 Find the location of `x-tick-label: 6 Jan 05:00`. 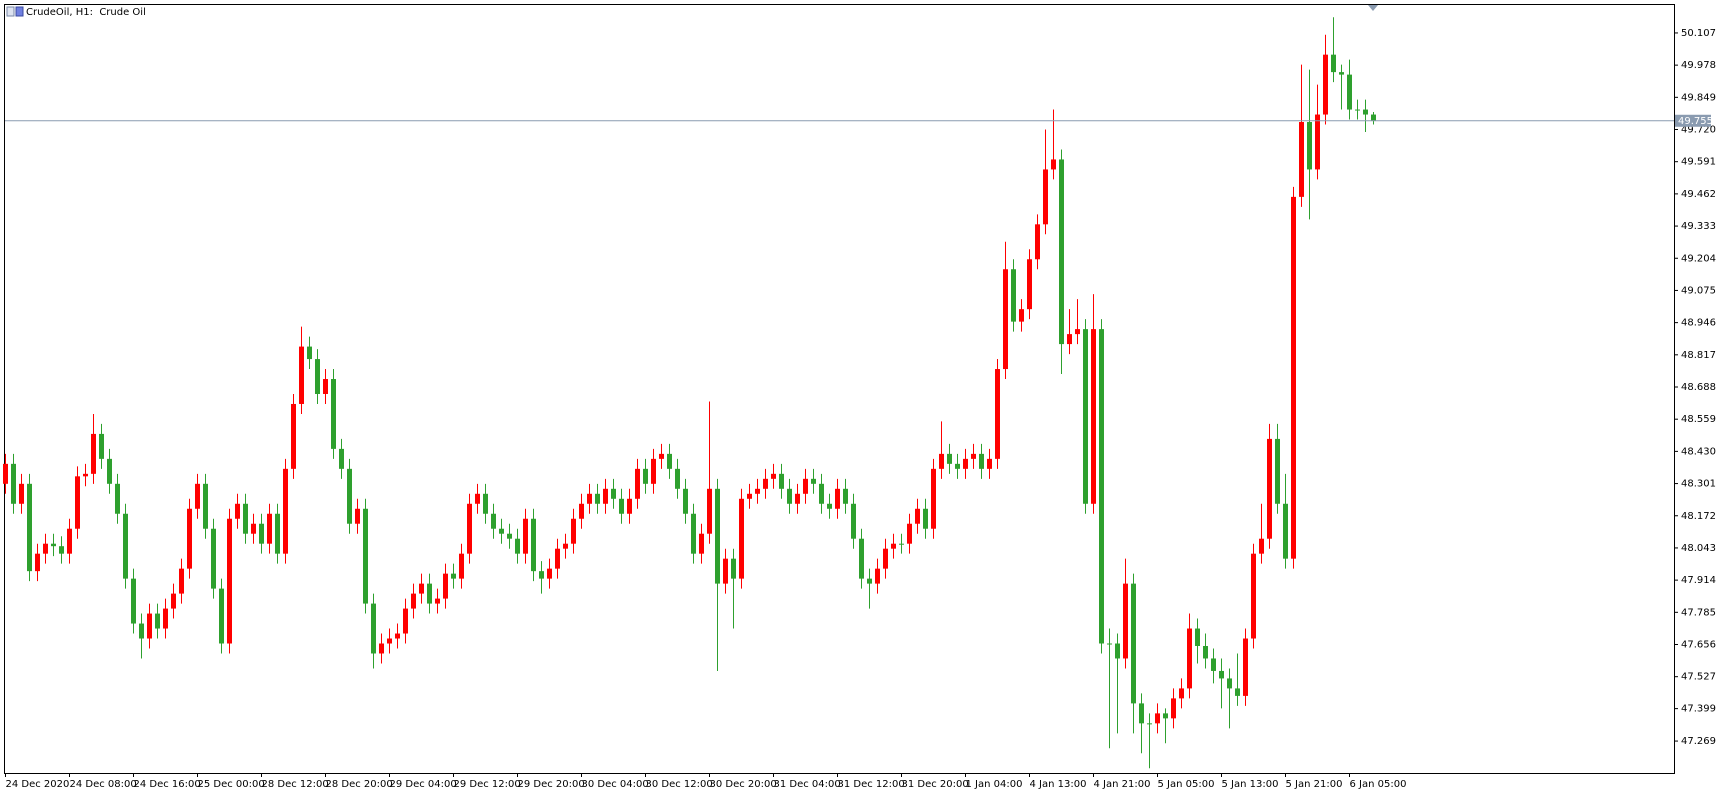

x-tick-label: 6 Jan 05:00 is located at coordinates (1378, 784).